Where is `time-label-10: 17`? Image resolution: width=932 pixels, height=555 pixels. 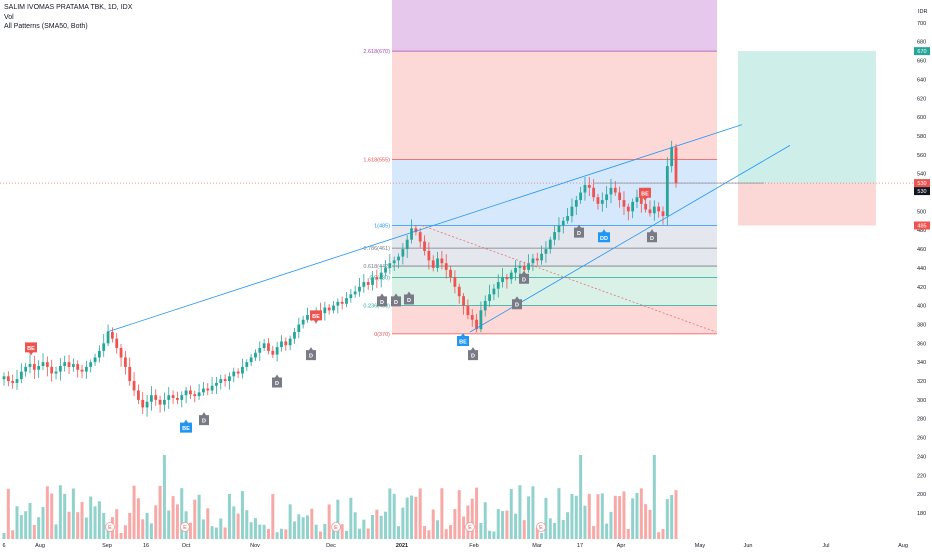
time-label-10: 17 is located at coordinates (580, 546).